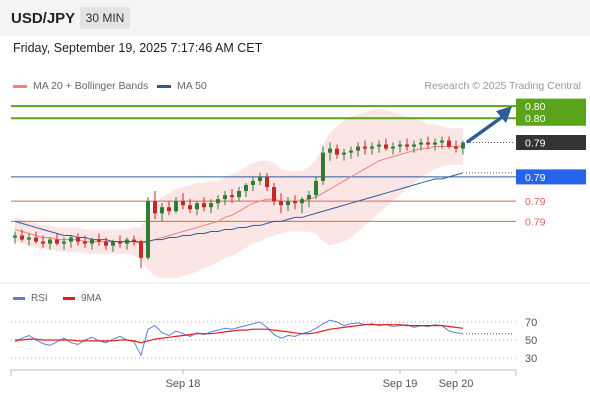 The height and width of the screenshot is (400, 590). What do you see at coordinates (400, 384) in the screenshot?
I see `x-axis-label: Sep 19` at bounding box center [400, 384].